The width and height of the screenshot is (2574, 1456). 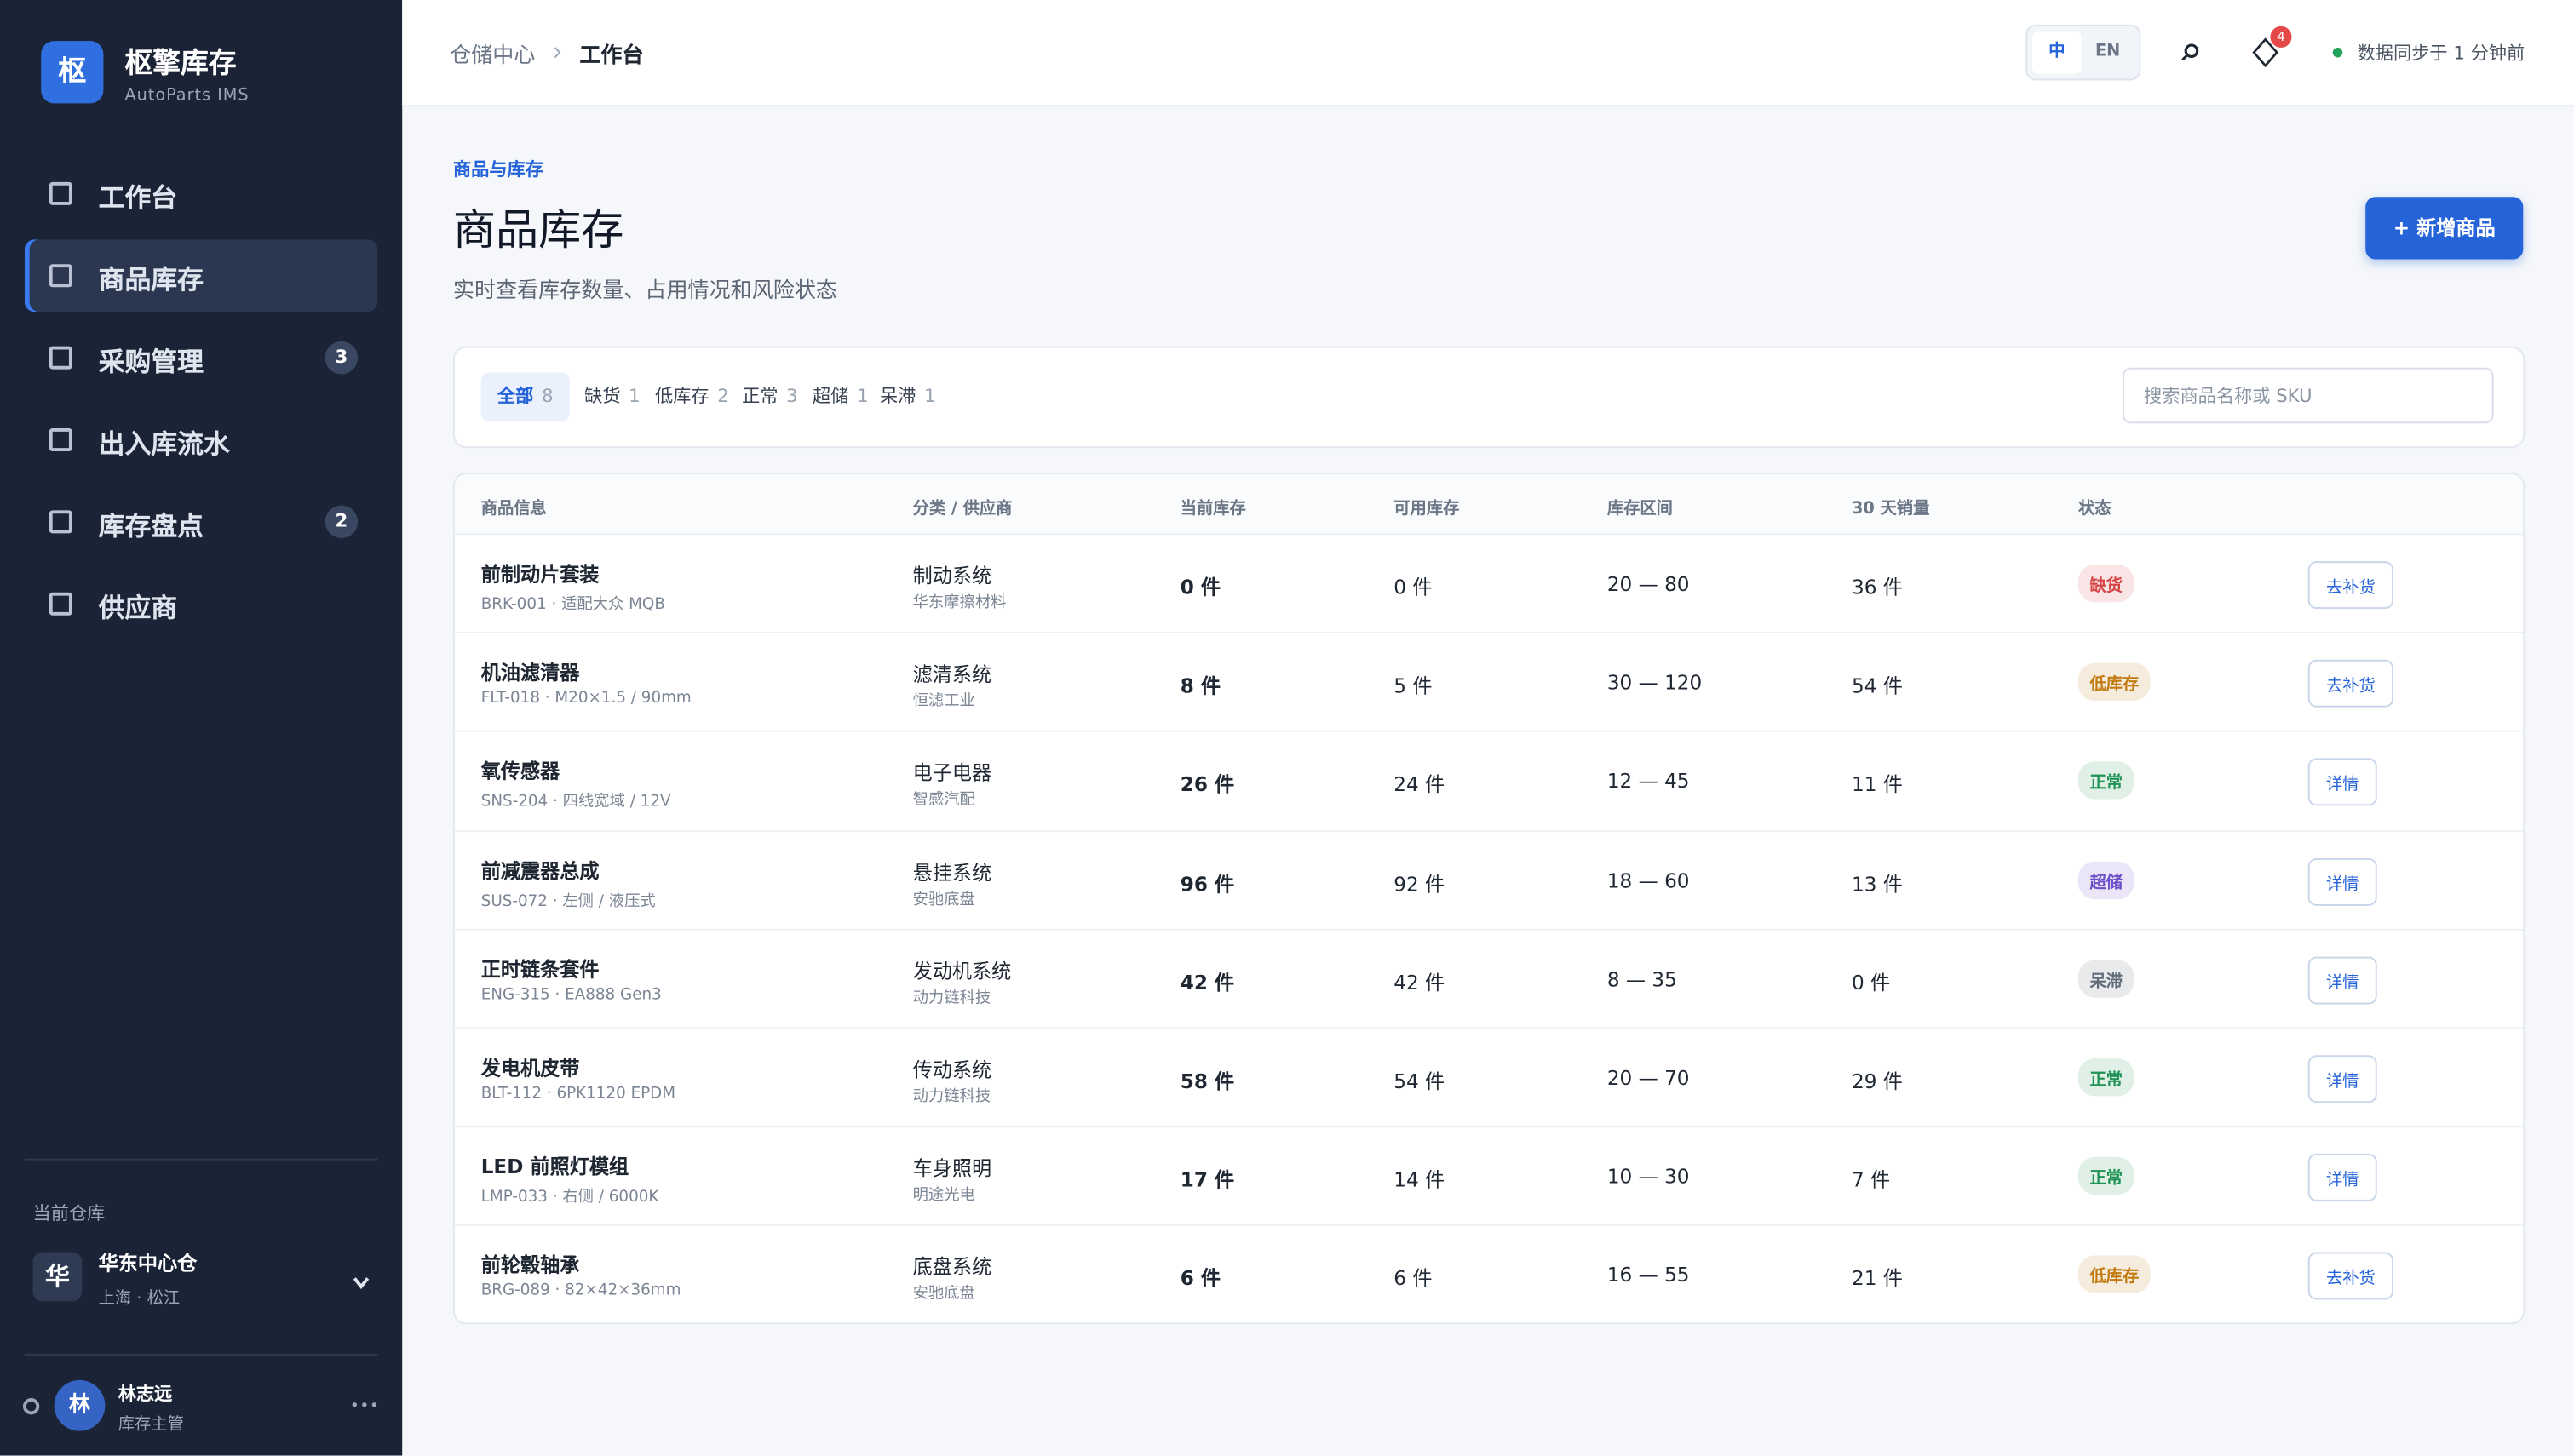 I want to click on nav-item: 工作台, so click(x=201, y=194).